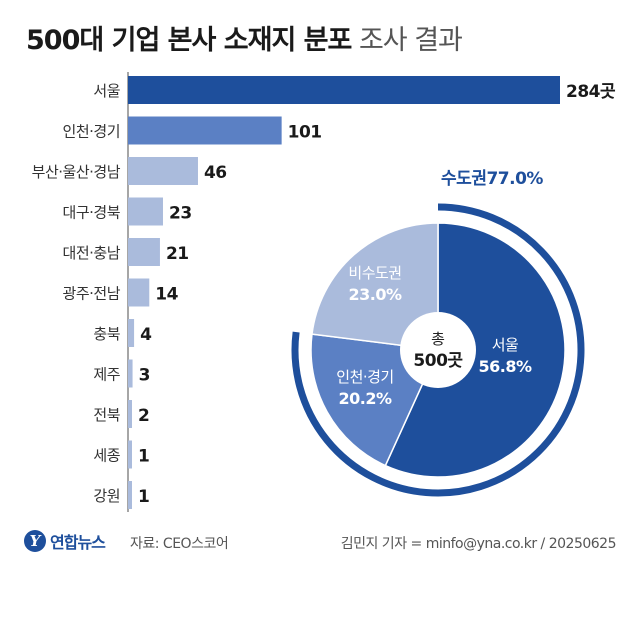 The height and width of the screenshot is (622, 640). I want to click on bar-value-label: 2, so click(143, 416).